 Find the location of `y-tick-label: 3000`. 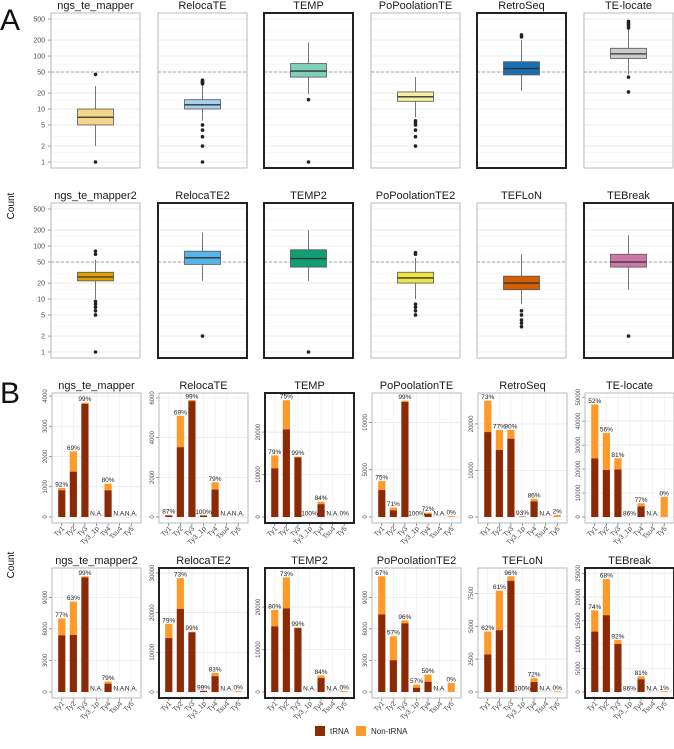

y-tick-label: 3000 is located at coordinates (46, 426).